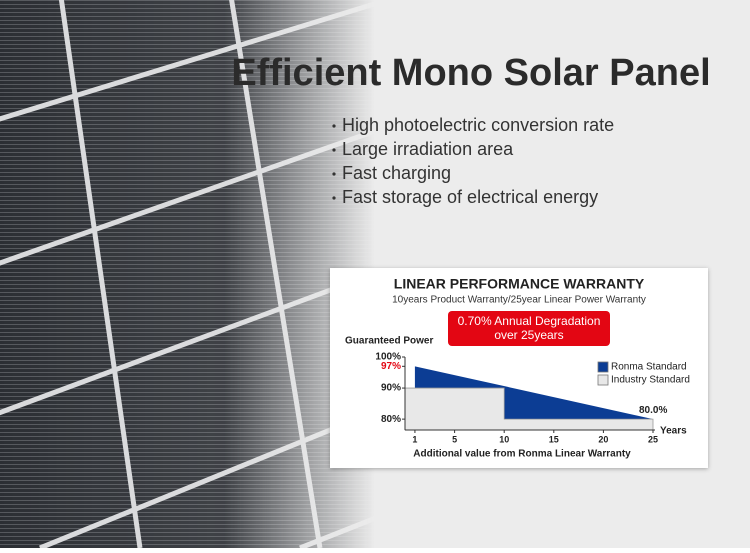 The image size is (750, 553). Describe the element at coordinates (391, 388) in the screenshot. I see `y-tick-label: 90%` at that location.